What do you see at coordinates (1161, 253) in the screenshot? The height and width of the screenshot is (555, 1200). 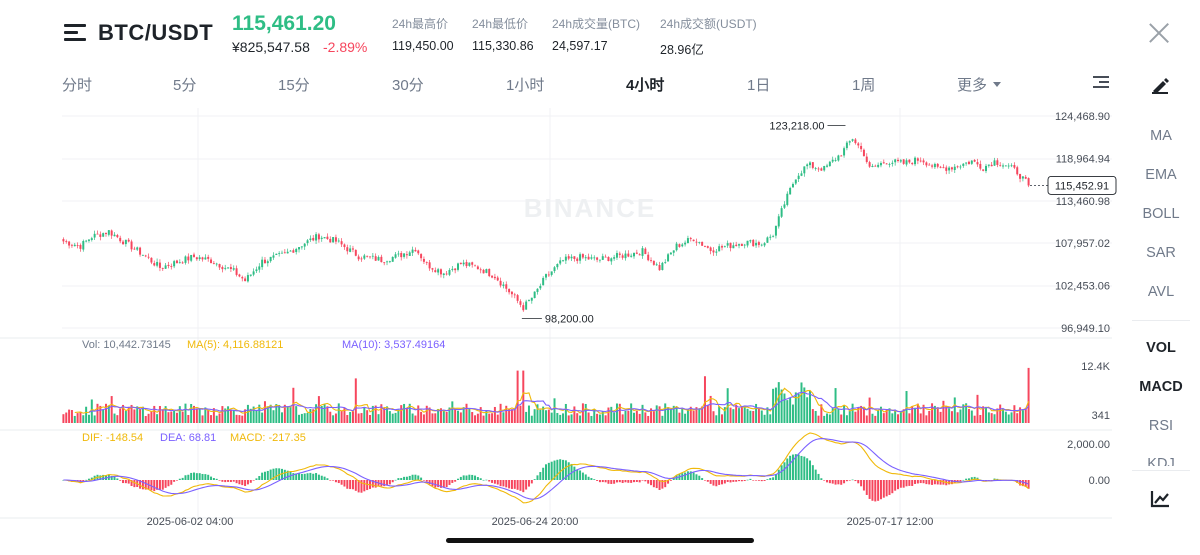 I see `indicator-sar: SAR` at bounding box center [1161, 253].